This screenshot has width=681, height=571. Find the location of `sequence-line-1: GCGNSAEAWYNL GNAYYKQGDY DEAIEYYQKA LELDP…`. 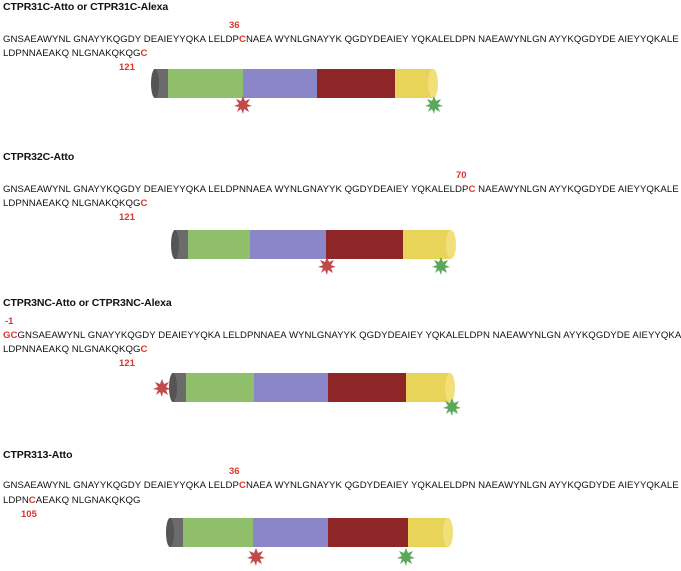

sequence-line-1: GCGNSAEAWYNL GNAYYKQGDY DEAIEYYQKA LELDP… is located at coordinates (342, 335).